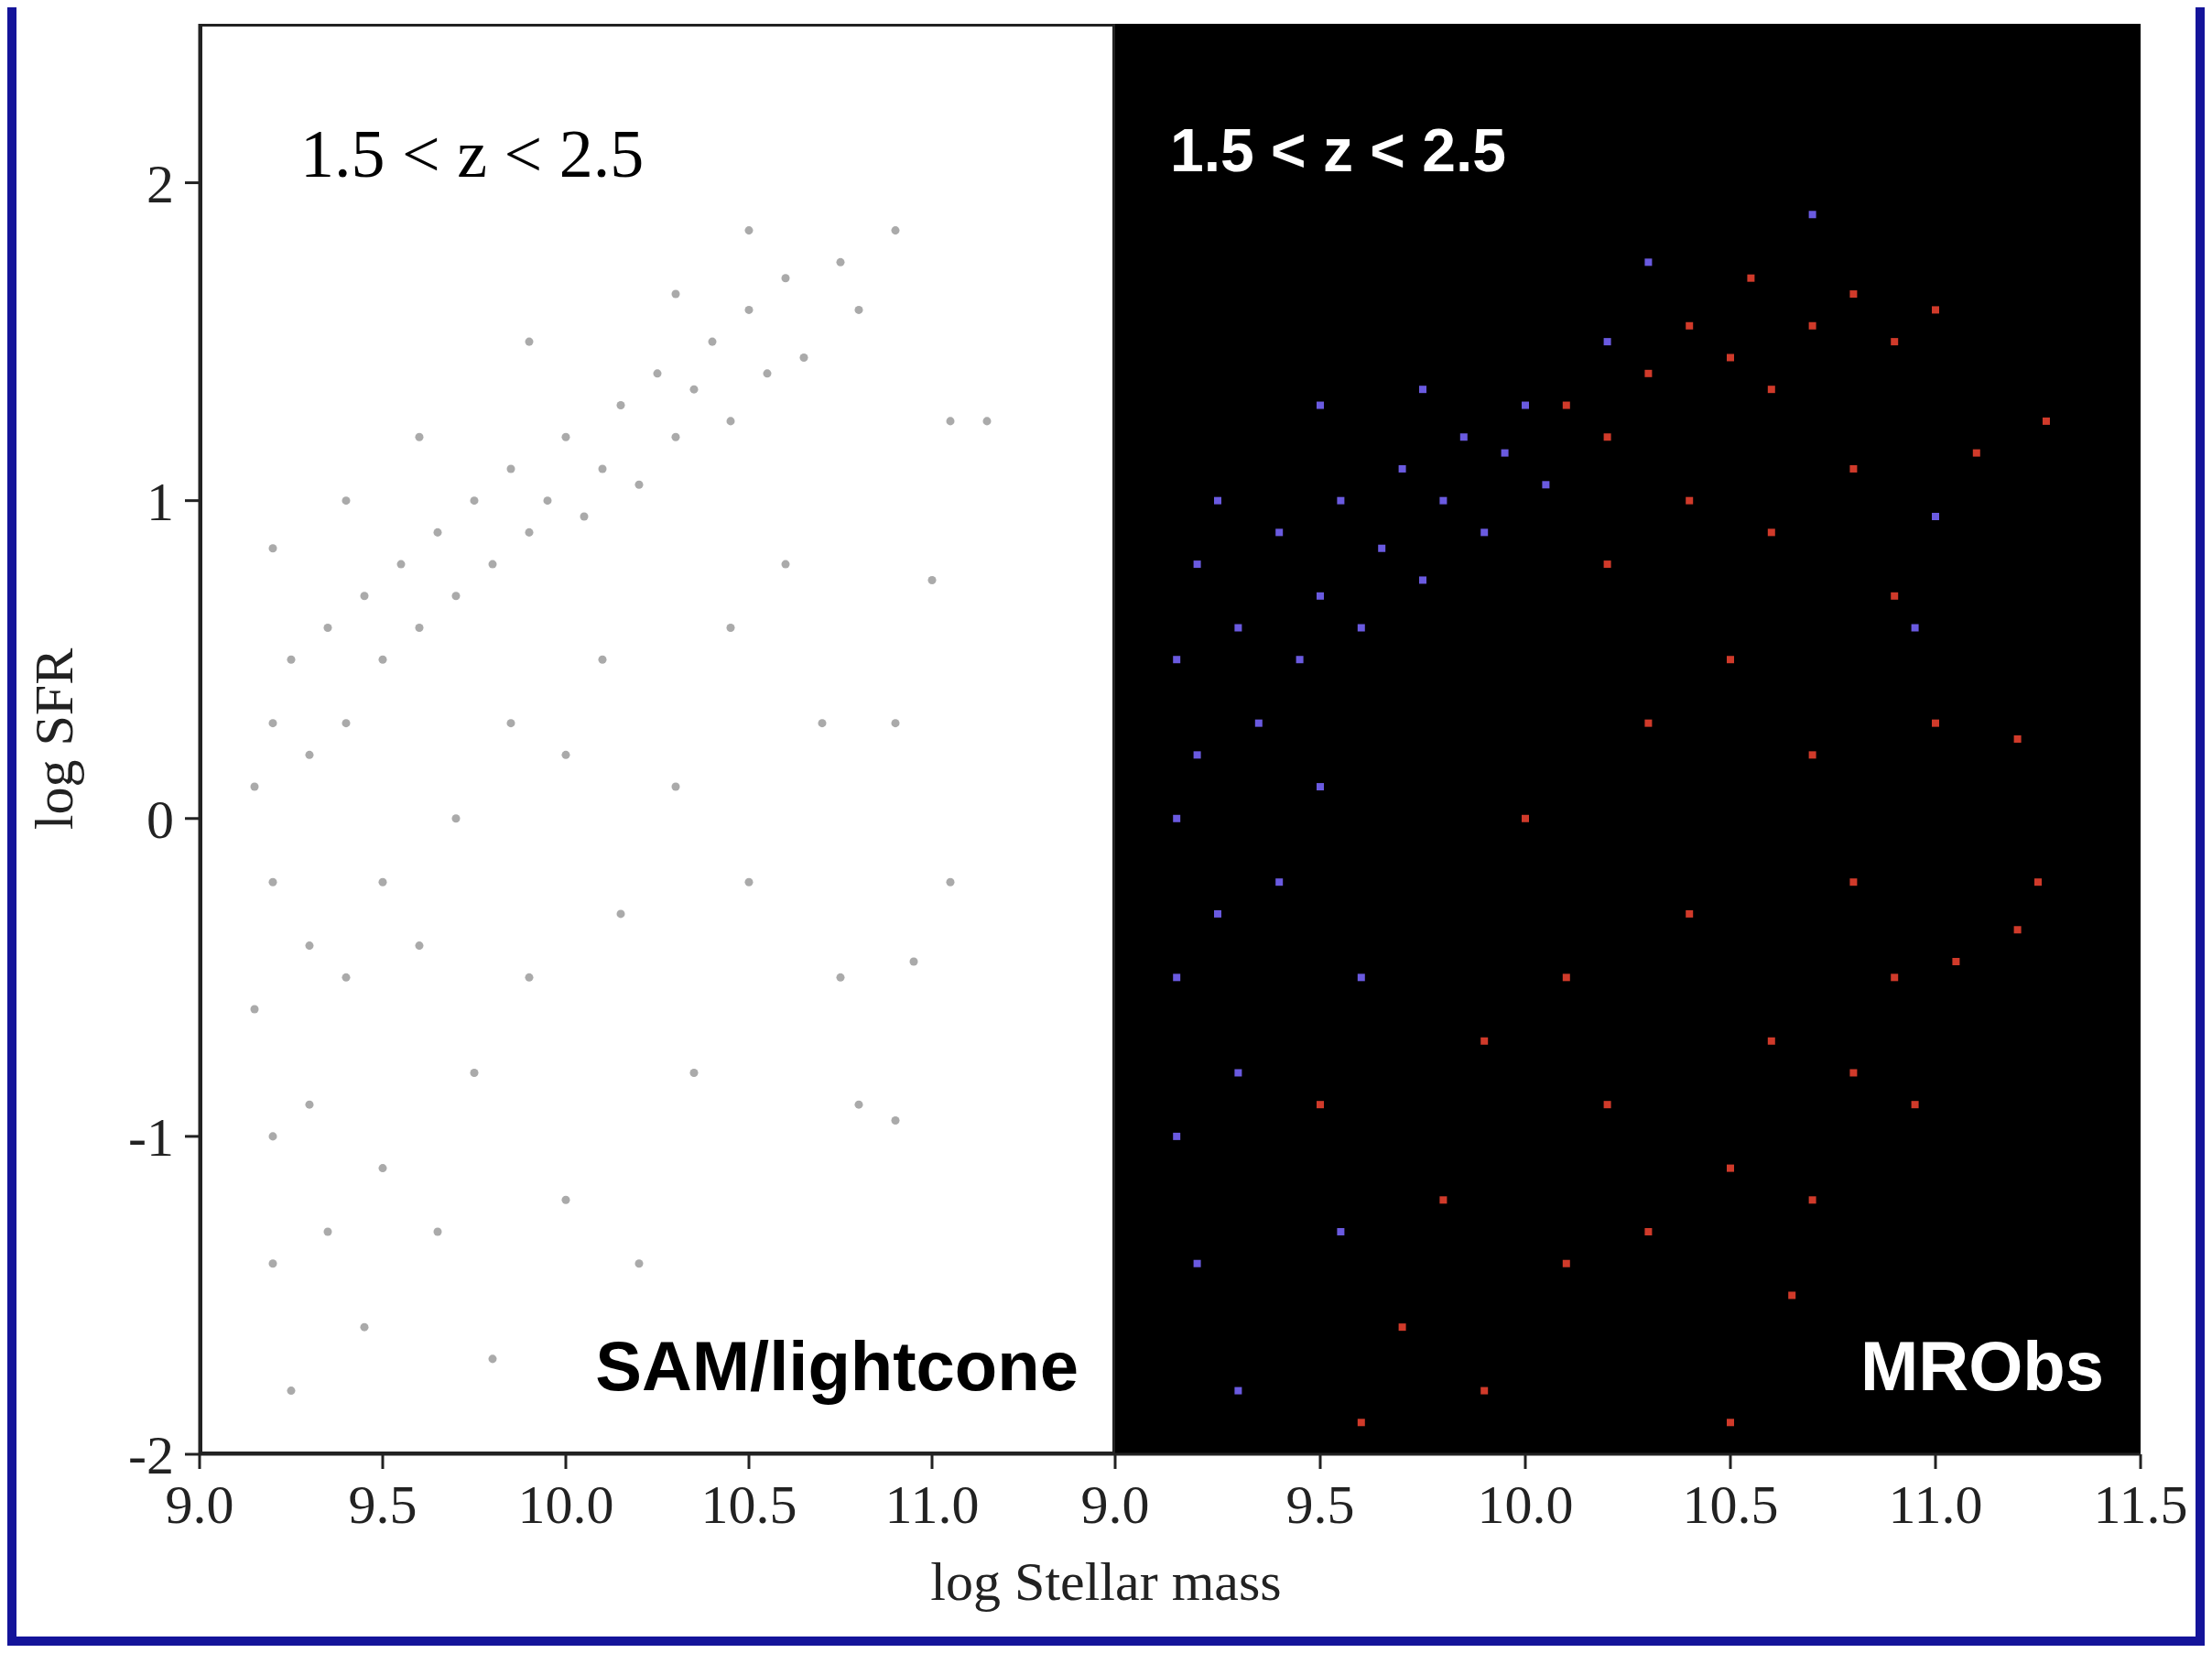  I want to click on annotation: MRObs, so click(1982, 1366).